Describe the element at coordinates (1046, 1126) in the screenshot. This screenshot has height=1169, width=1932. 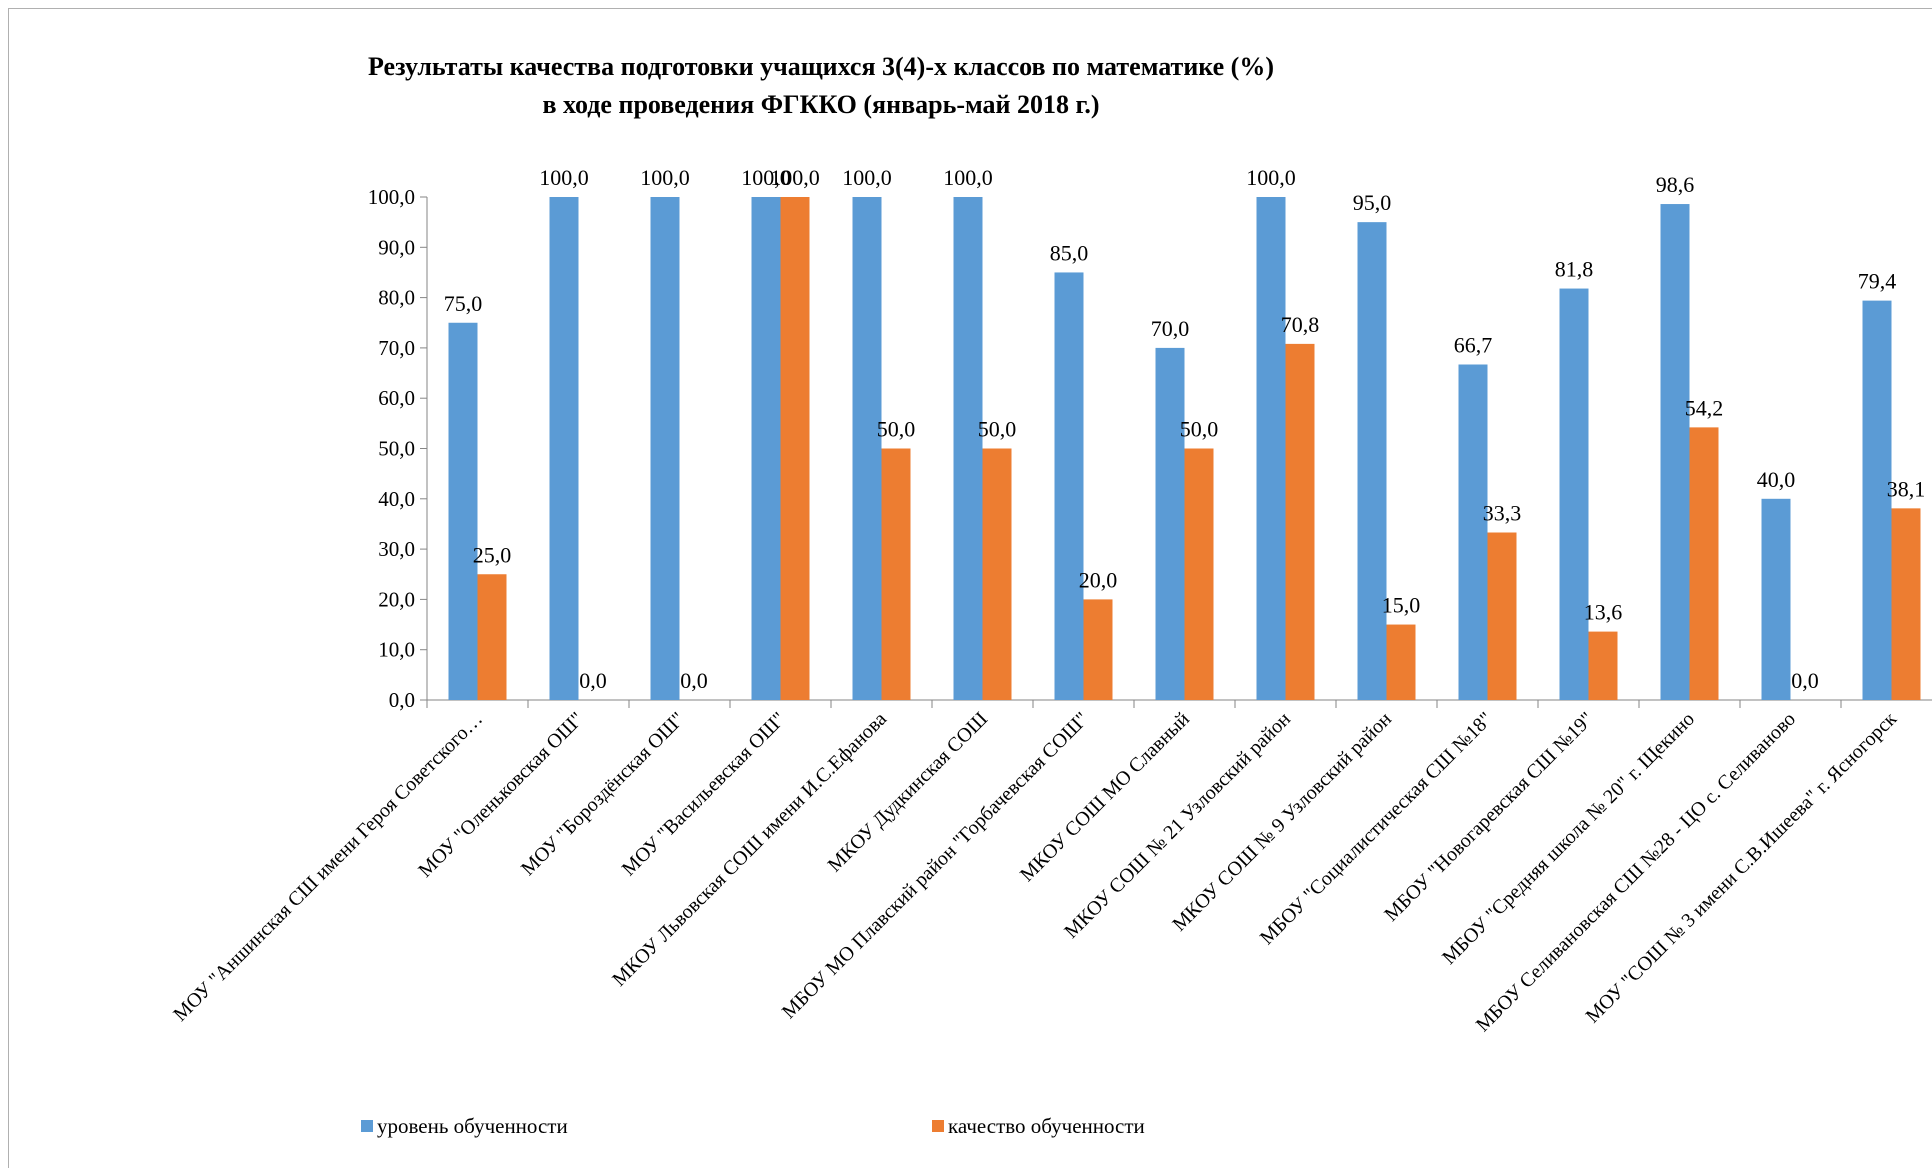
I see `legend-label: качество обученности` at that location.